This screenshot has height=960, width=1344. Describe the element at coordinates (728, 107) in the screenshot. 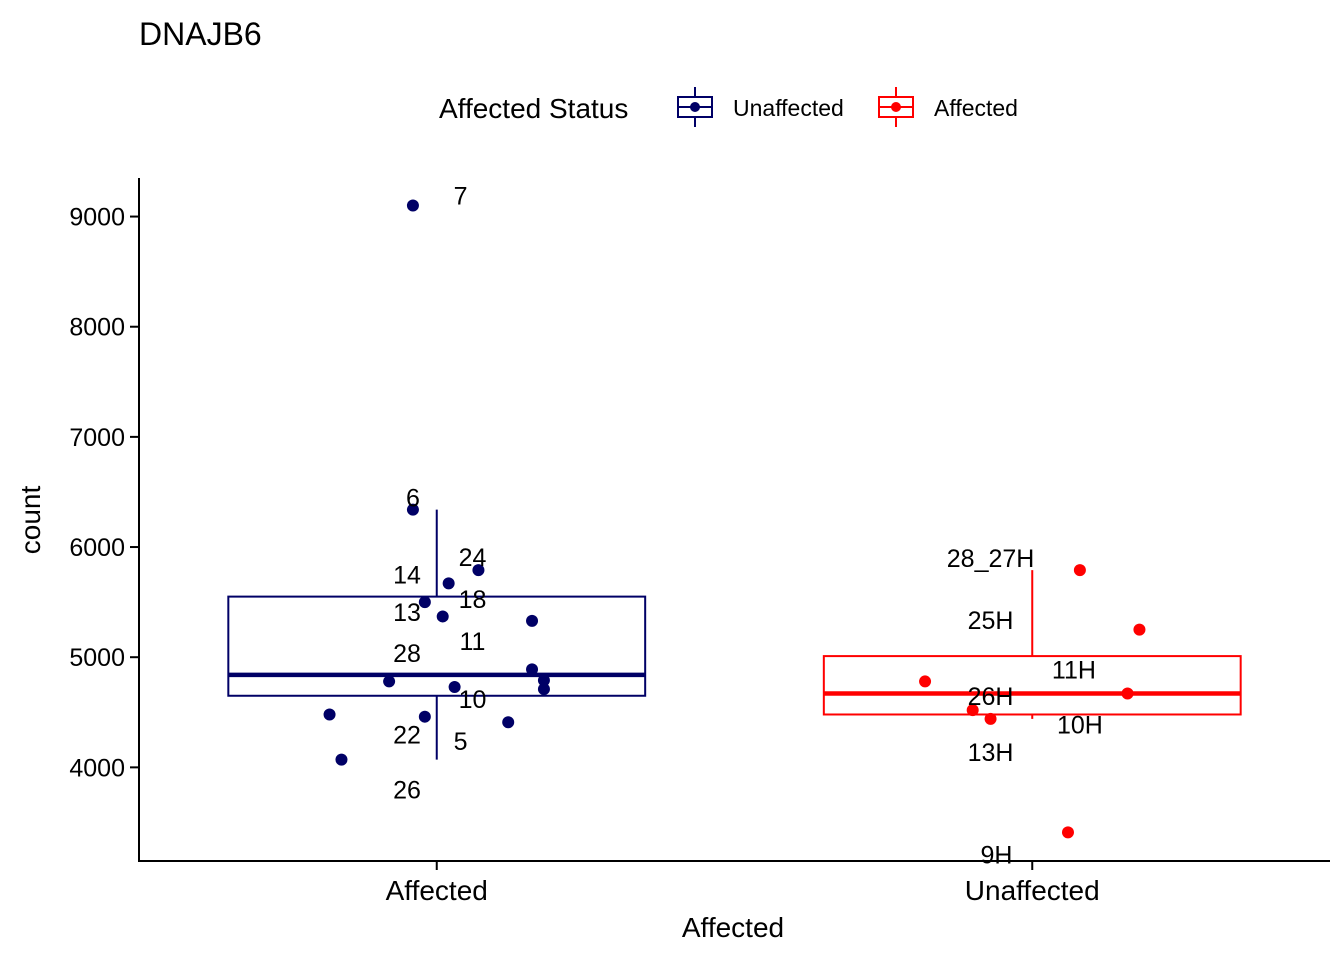

I see `legend: Affected Status Unaffected Affected` at that location.